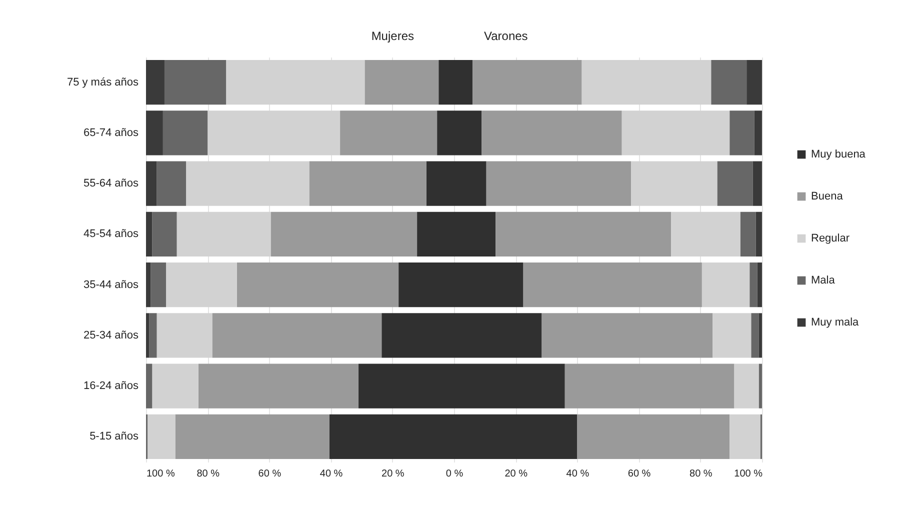  What do you see at coordinates (111, 234) in the screenshot?
I see `y-tick-label: 45-54 años` at bounding box center [111, 234].